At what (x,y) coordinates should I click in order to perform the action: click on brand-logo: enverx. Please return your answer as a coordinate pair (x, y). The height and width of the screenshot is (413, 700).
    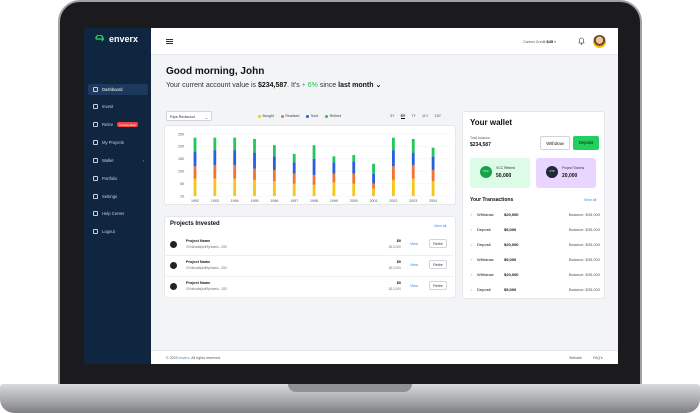
    Looking at the image, I should click on (116, 39).